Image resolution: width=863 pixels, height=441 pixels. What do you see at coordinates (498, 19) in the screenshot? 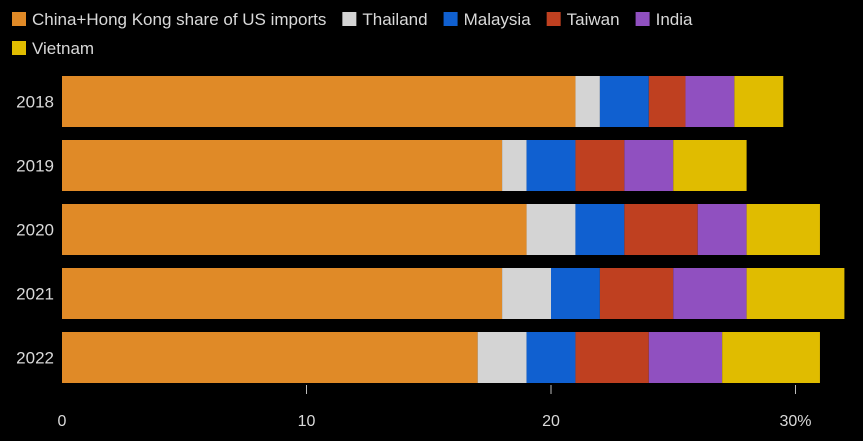
I see `legend-label-malaysia: Malaysia` at bounding box center [498, 19].